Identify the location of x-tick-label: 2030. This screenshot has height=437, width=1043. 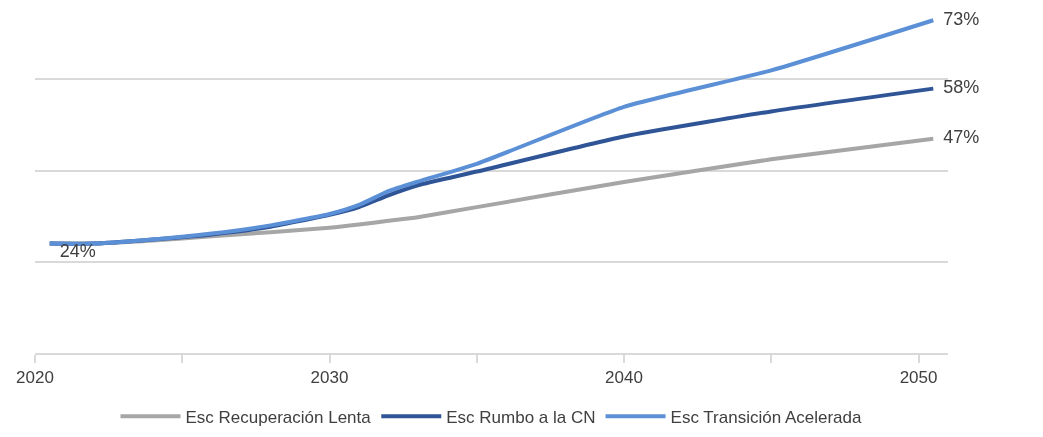
(329, 378).